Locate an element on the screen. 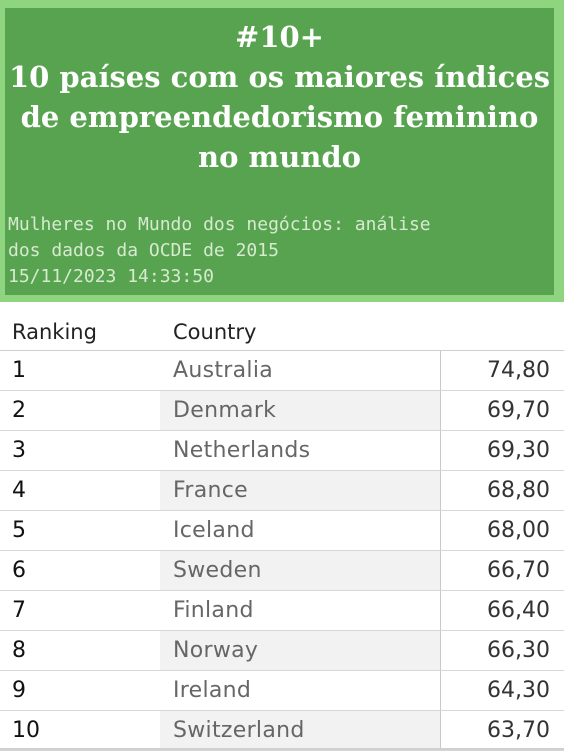 This screenshot has width=564, height=752. country-name: Finland is located at coordinates (213, 610).